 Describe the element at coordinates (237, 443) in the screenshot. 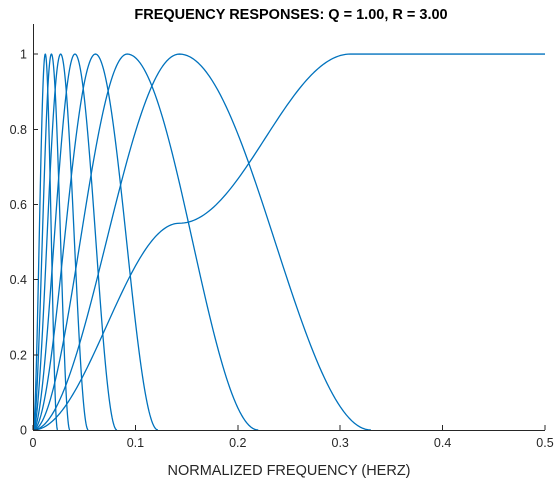

I see `x-tick-label: 0.2` at that location.